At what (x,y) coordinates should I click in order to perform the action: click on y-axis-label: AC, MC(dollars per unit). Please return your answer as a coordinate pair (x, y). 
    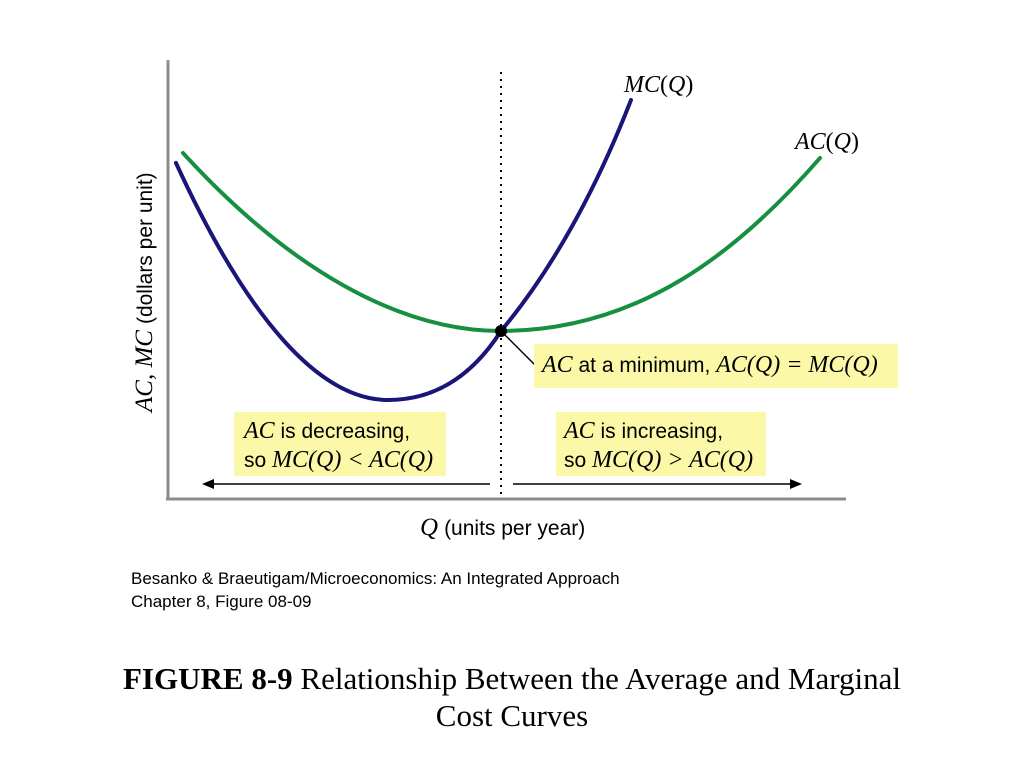
    Looking at the image, I should click on (144, 293).